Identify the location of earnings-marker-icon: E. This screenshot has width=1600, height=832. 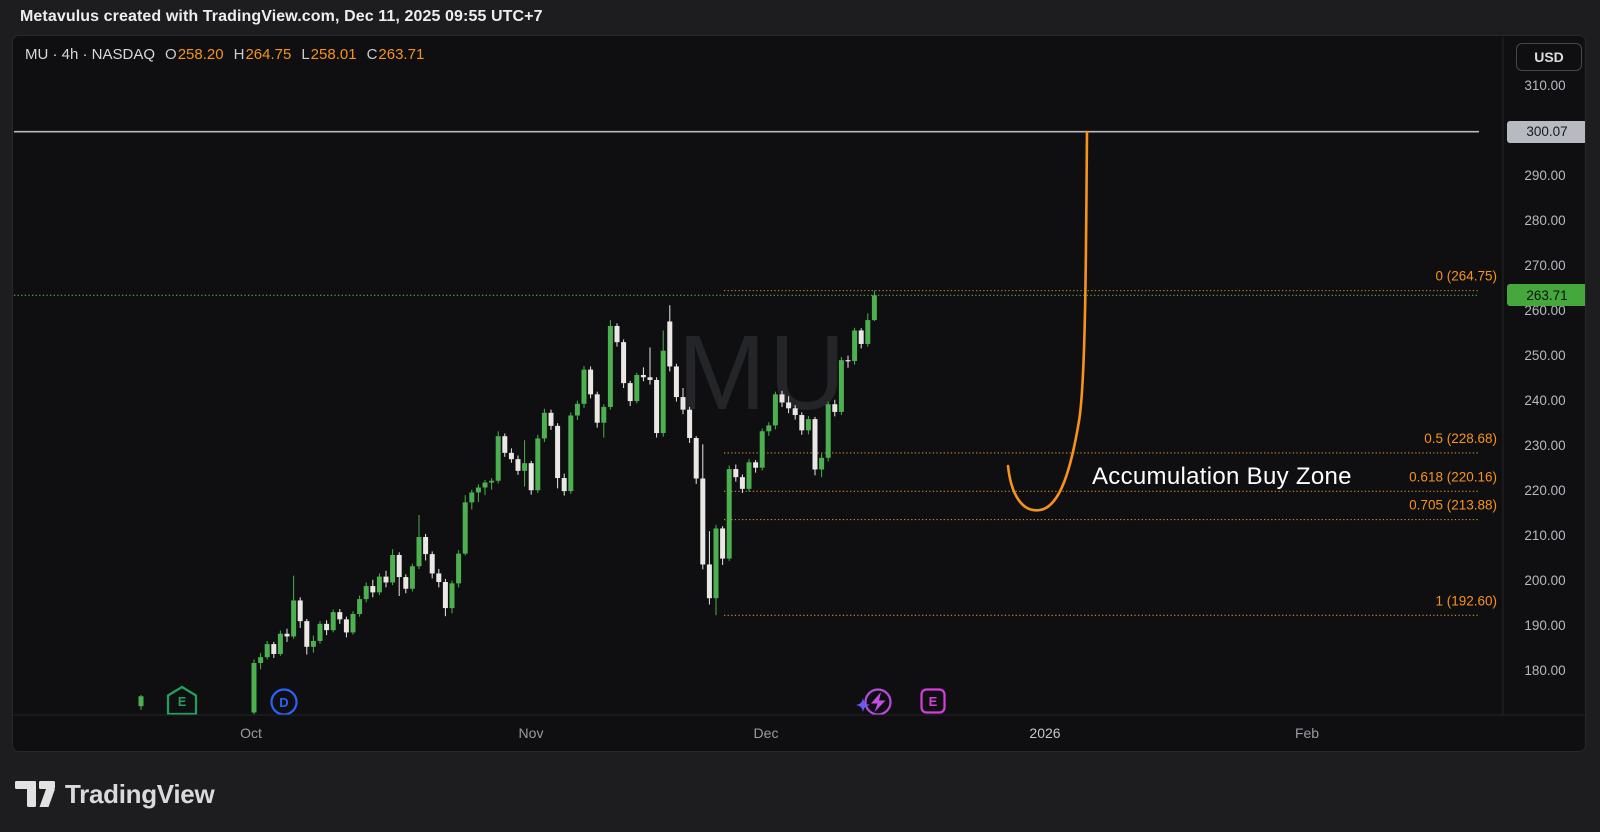
(182, 700).